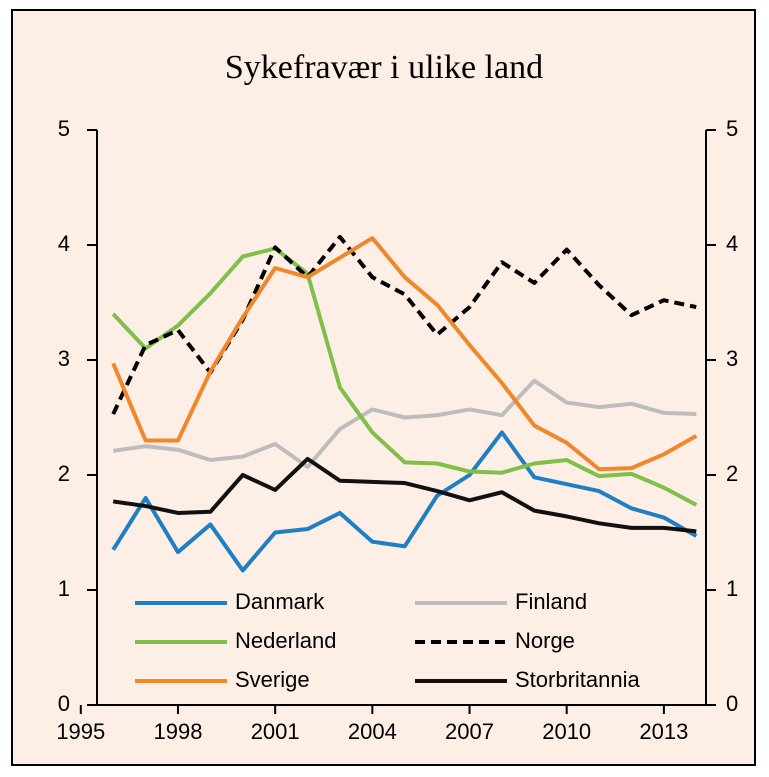  What do you see at coordinates (286, 640) in the screenshot?
I see `legend-label: Nederland` at bounding box center [286, 640].